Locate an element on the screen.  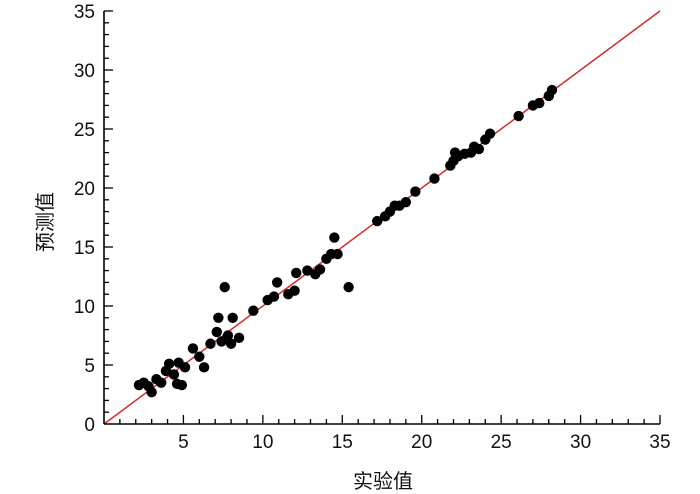
x-tick-label: 5 is located at coordinates (183, 442).